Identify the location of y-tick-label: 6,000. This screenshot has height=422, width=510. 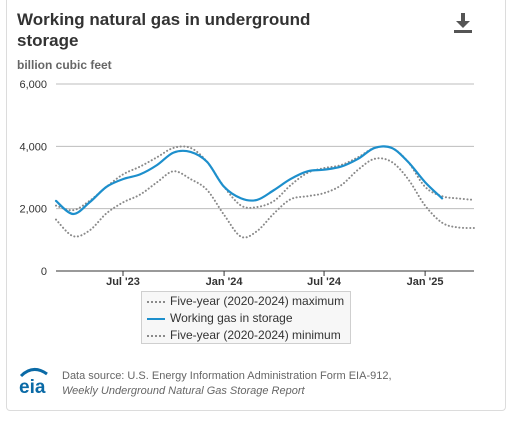
(33, 85).